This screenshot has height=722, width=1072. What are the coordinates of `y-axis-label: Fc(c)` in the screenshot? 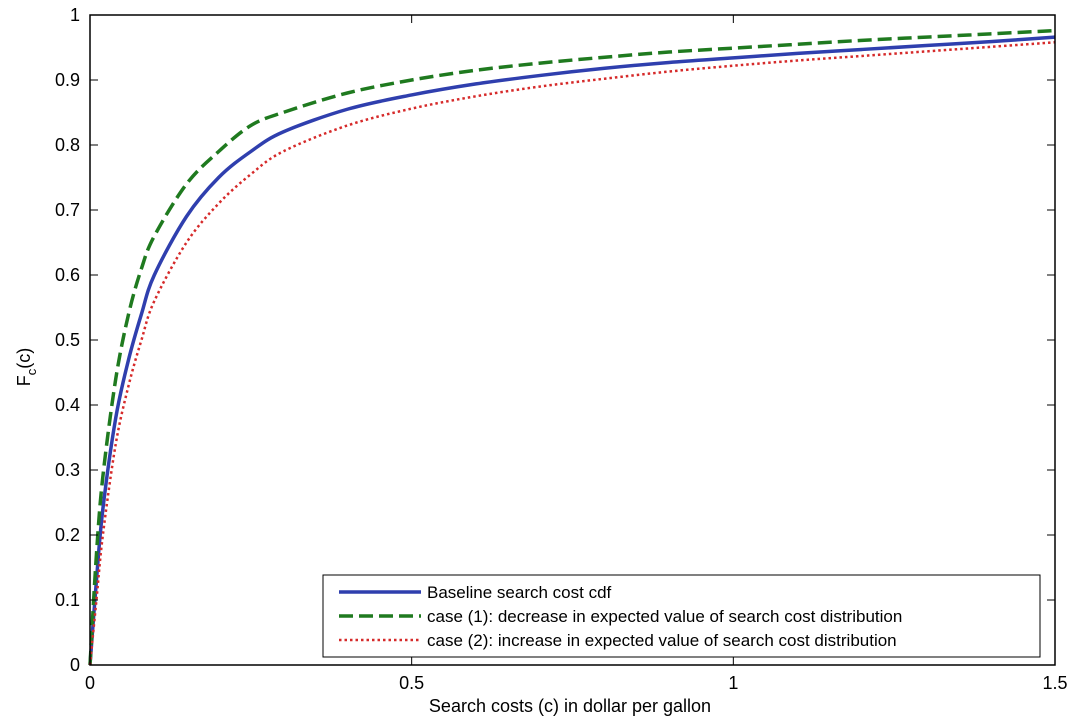 It's located at (26, 367).